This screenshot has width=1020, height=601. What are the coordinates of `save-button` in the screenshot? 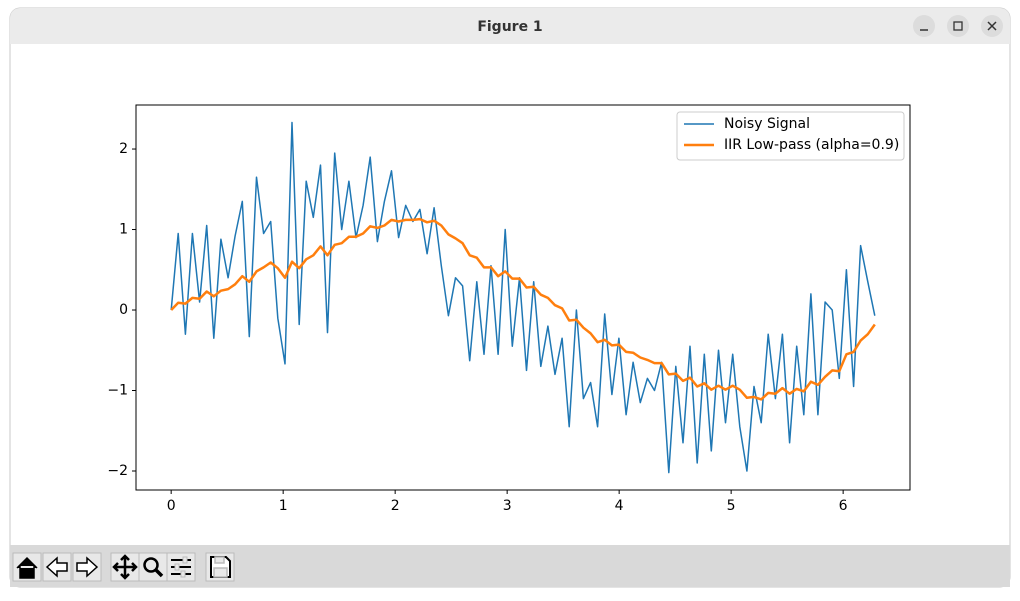 It's located at (220, 567).